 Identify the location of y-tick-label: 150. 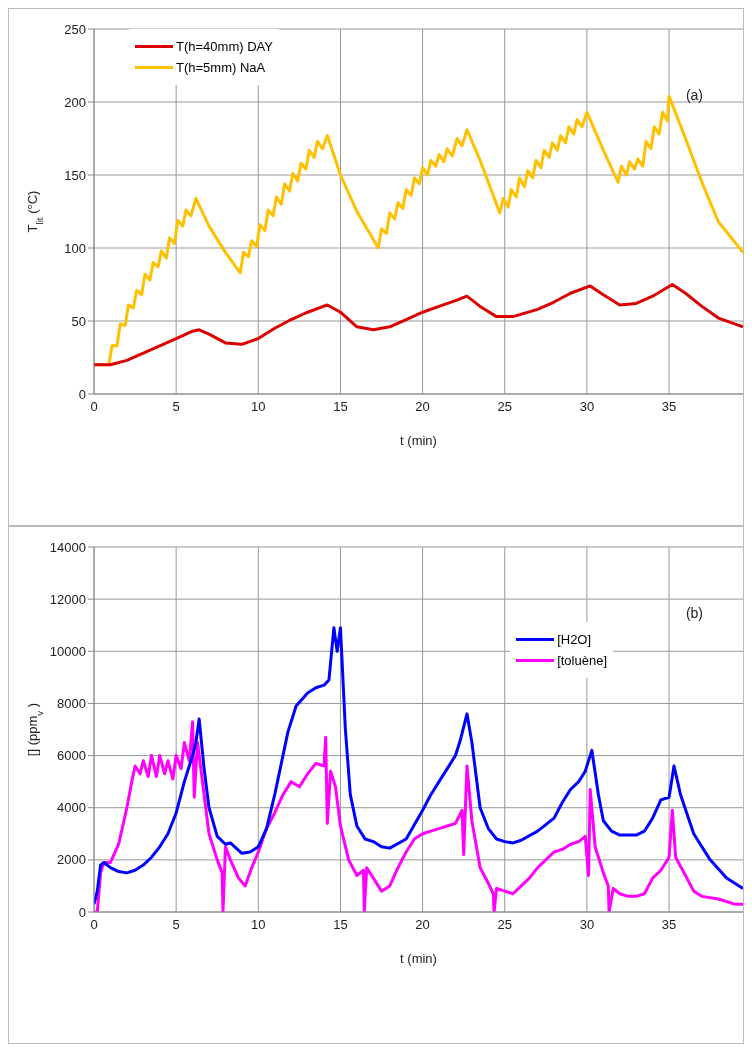
(75, 175).